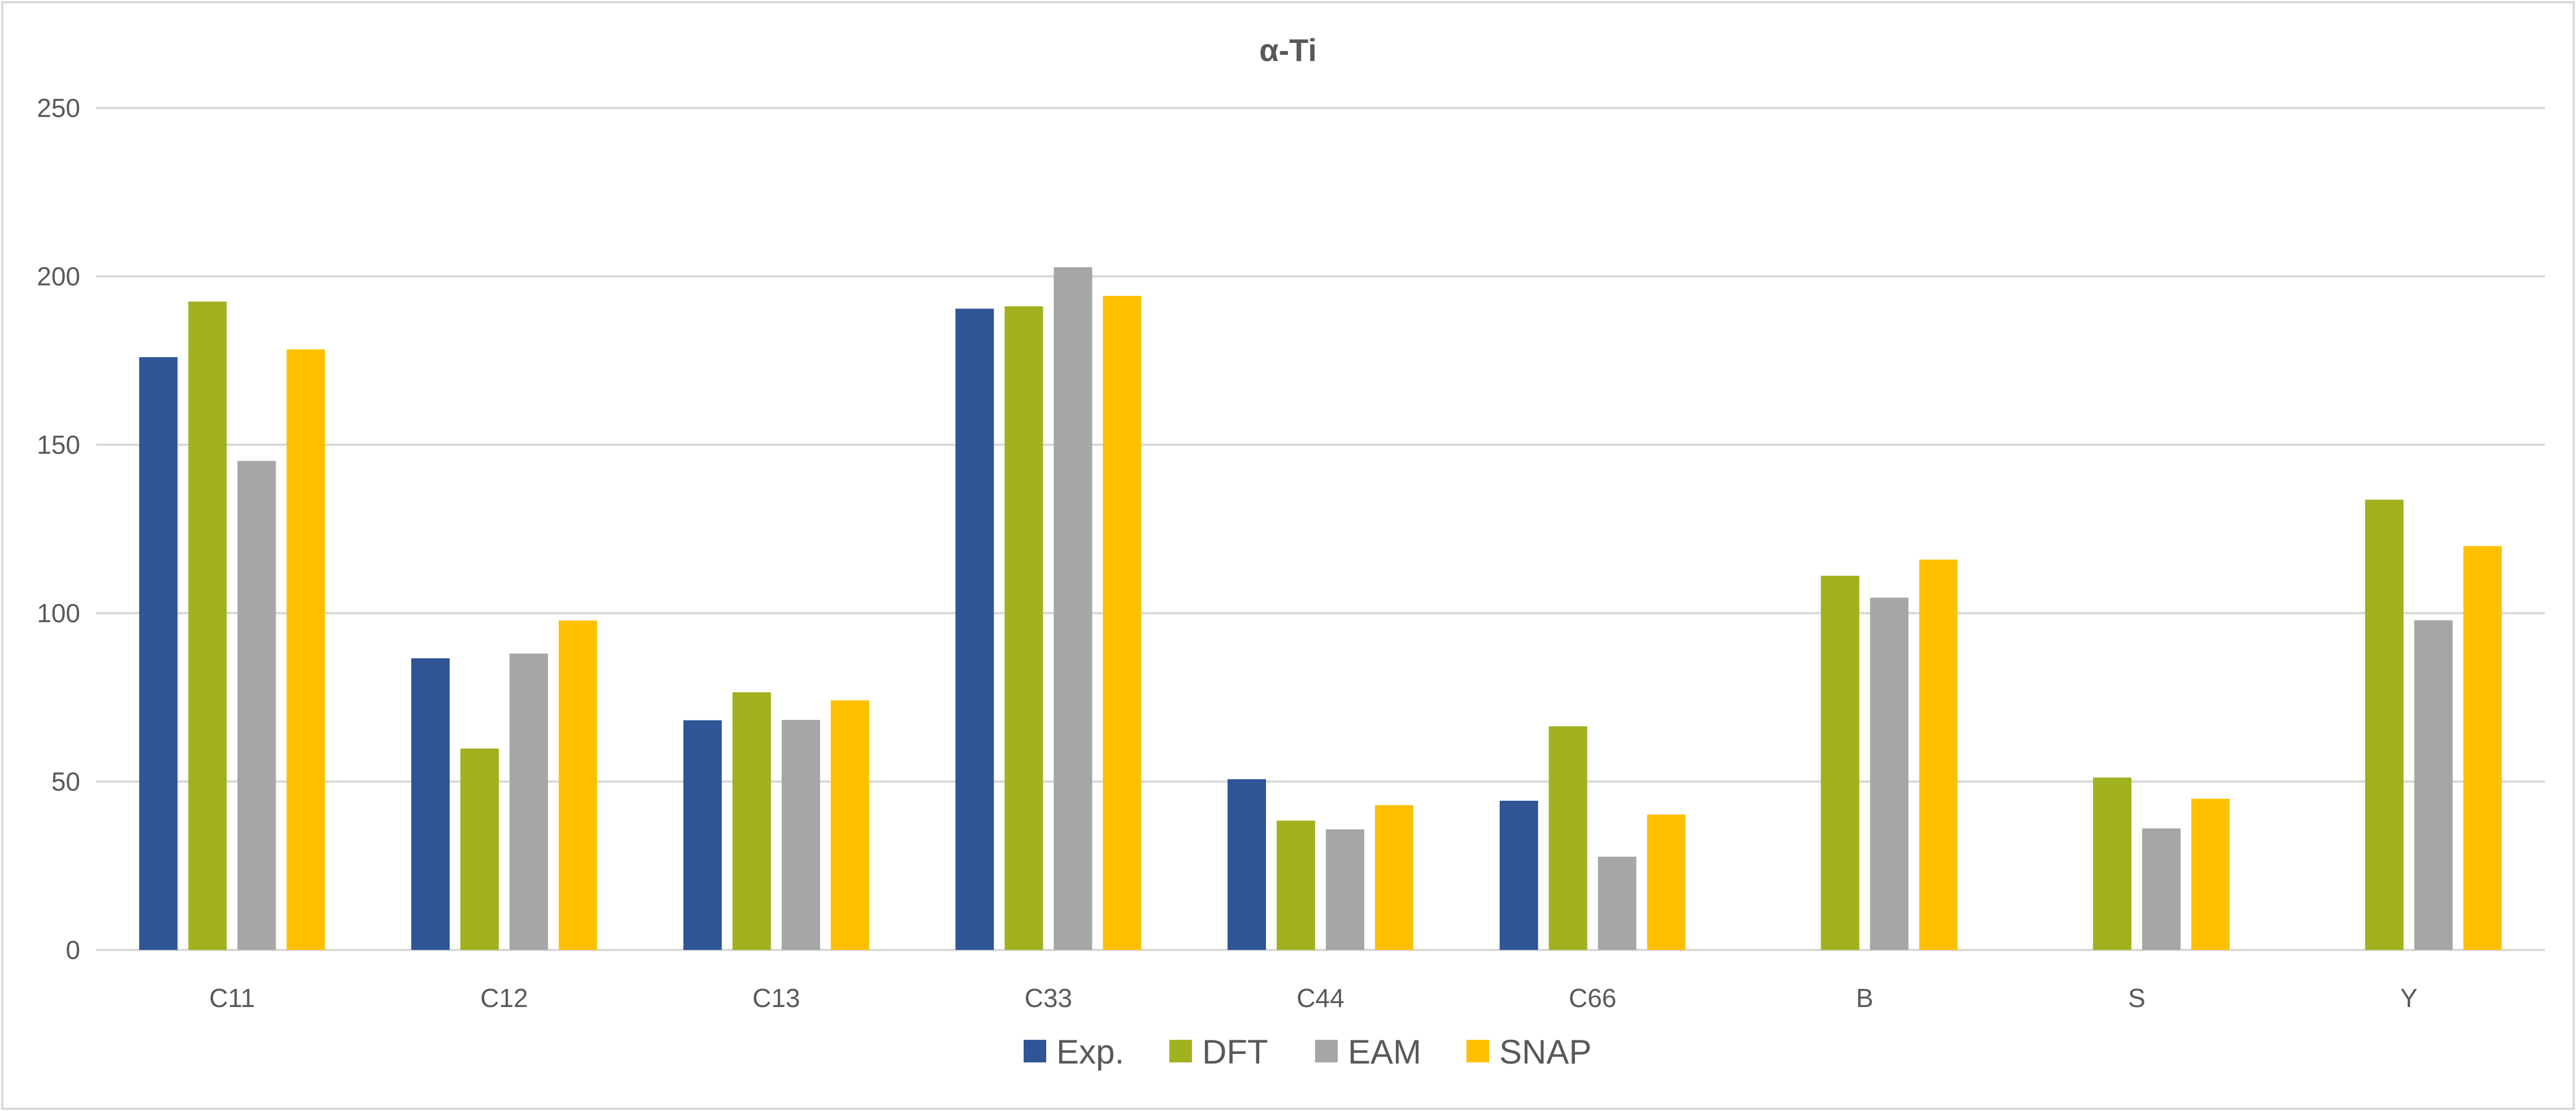  I want to click on x-tick-label: C66, so click(1592, 998).